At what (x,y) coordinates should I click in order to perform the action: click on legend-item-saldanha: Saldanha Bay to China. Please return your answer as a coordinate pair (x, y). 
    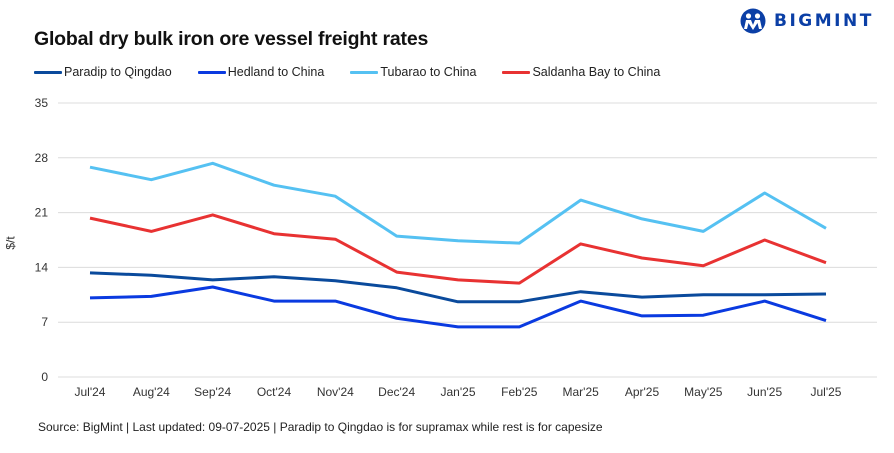
    Looking at the image, I should click on (581, 72).